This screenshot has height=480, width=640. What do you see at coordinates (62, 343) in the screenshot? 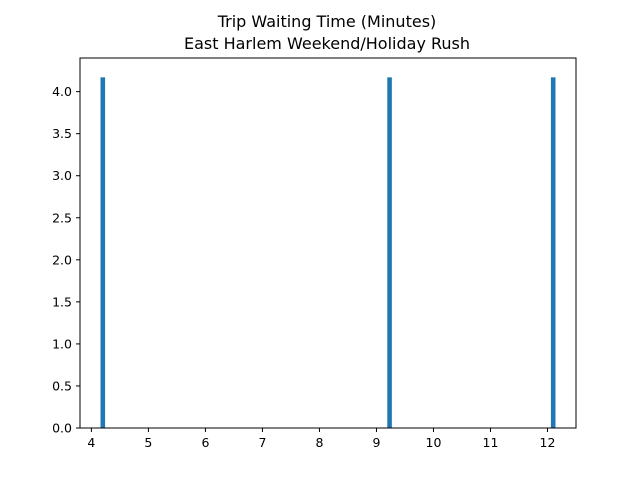
I see `y-tick-label: 1.0` at bounding box center [62, 343].